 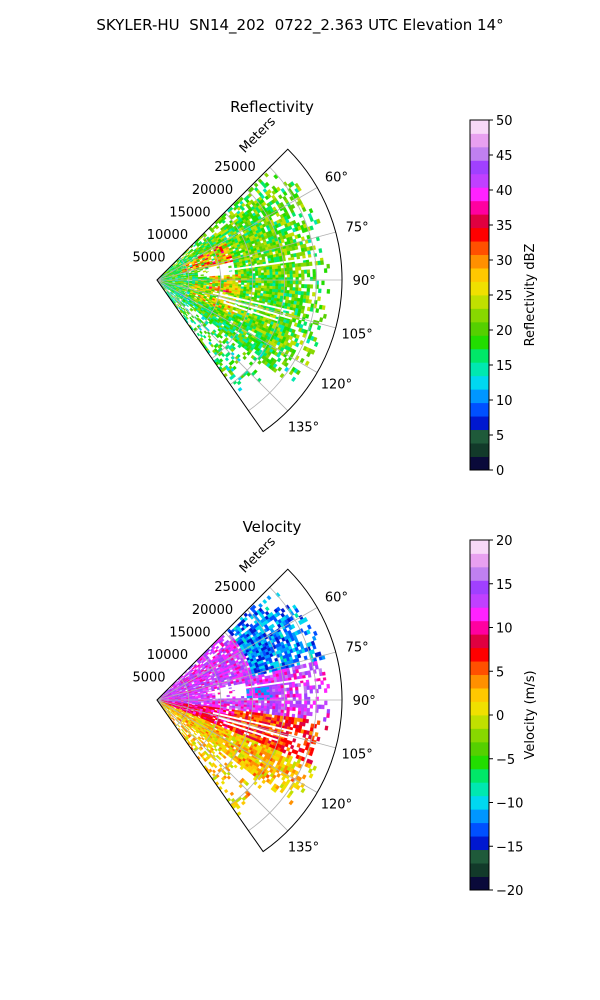 I want to click on colorbar-tick-label: 20, so click(x=504, y=331).